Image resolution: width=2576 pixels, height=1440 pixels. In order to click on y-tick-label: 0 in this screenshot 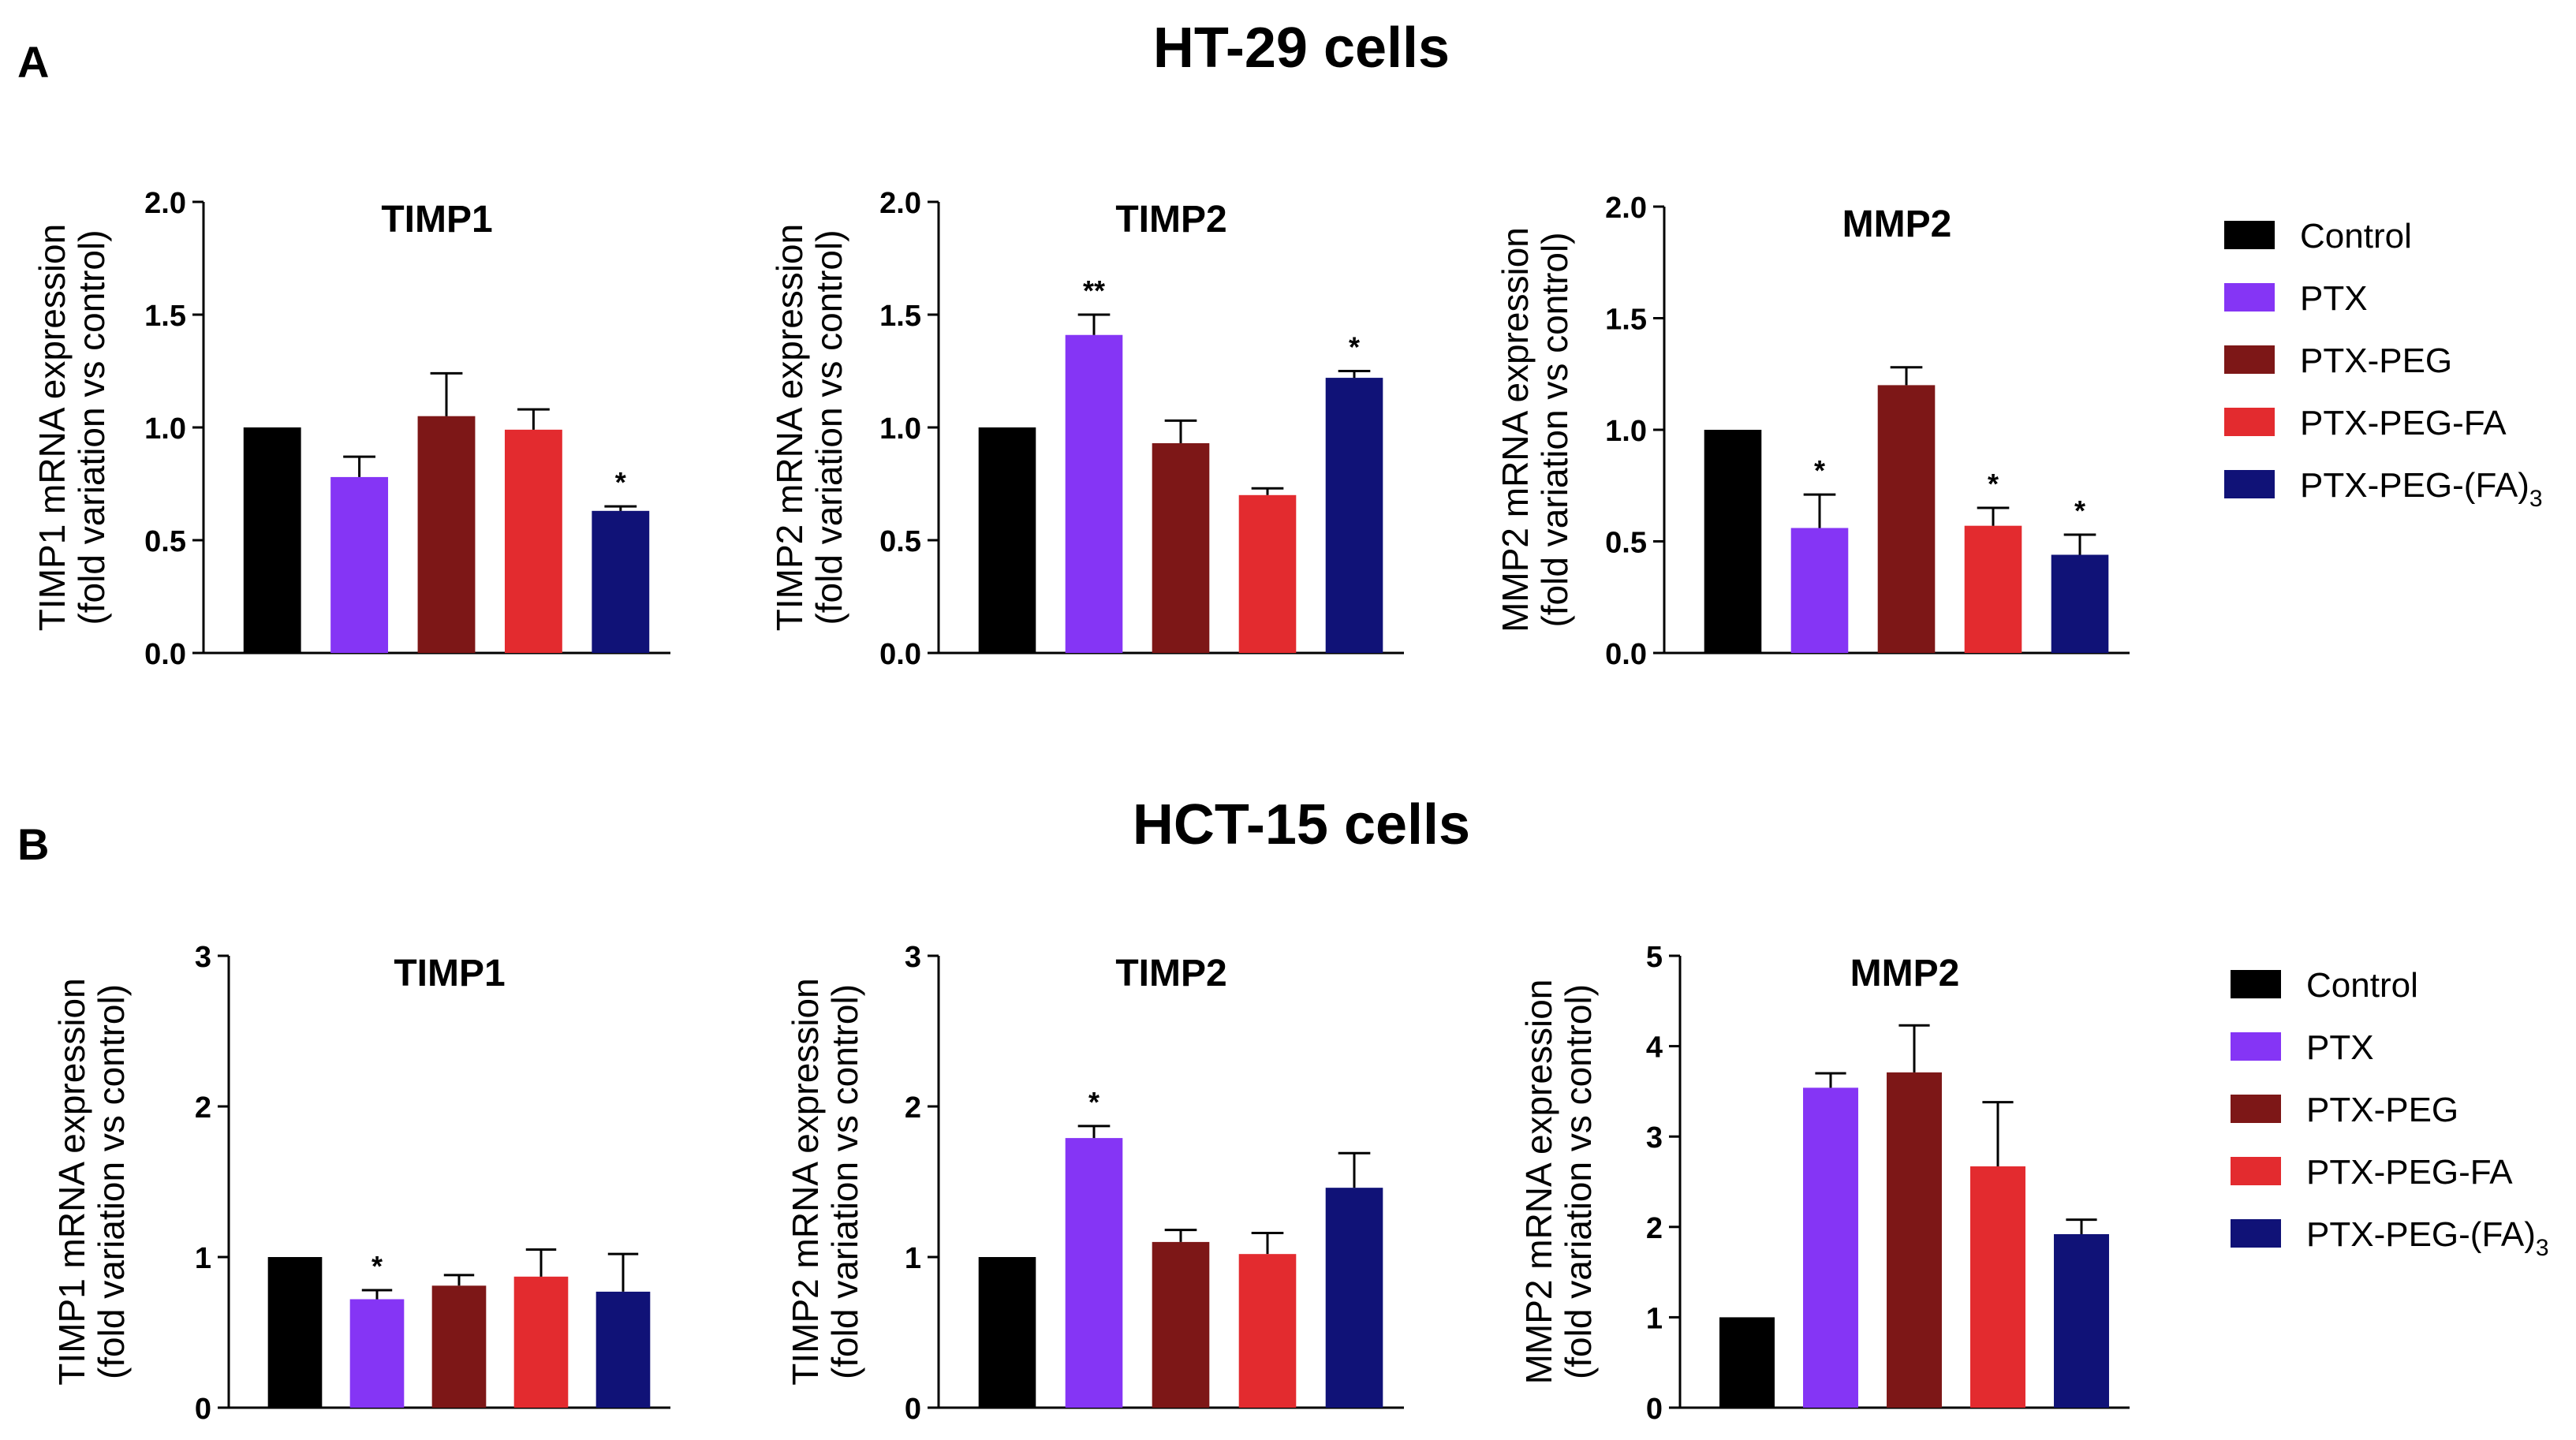, I will do `click(1654, 1409)`.